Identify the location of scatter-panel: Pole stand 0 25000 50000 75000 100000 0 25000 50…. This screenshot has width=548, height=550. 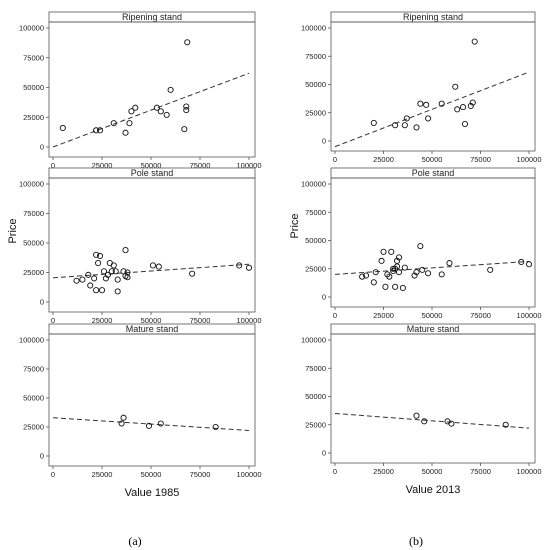
(140, 246).